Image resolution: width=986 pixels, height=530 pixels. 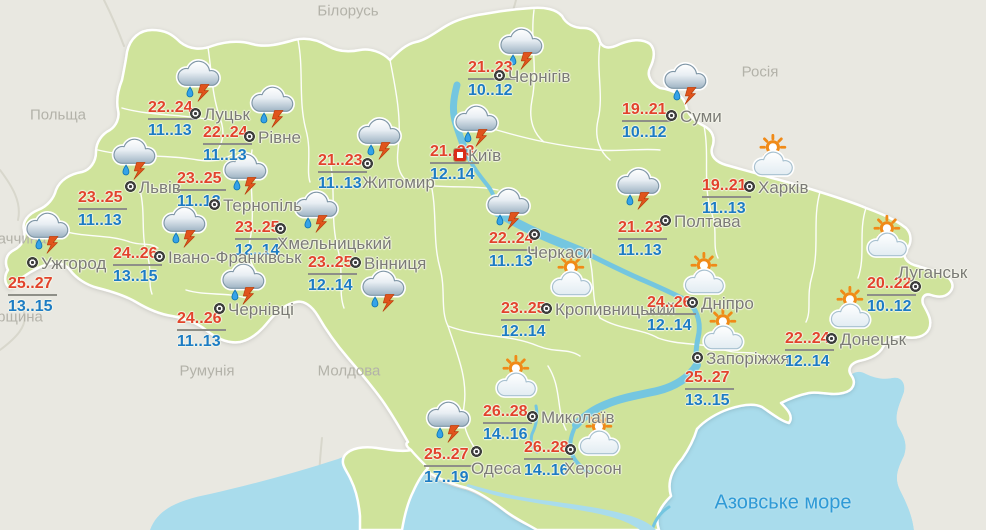 I want to click on city-name: Ужгород, so click(x=74, y=263).